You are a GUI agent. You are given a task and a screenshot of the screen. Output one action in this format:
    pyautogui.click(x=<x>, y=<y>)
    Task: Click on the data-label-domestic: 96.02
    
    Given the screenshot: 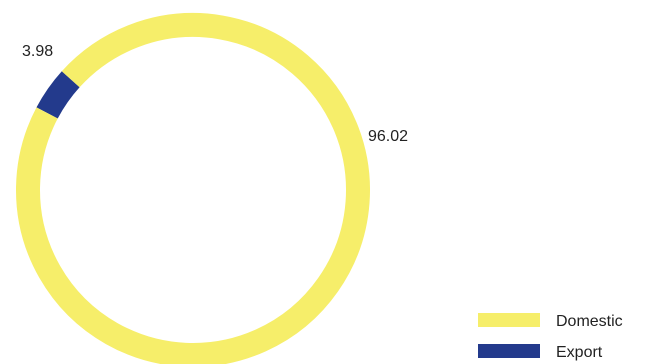 What is the action you would take?
    pyautogui.click(x=388, y=136)
    